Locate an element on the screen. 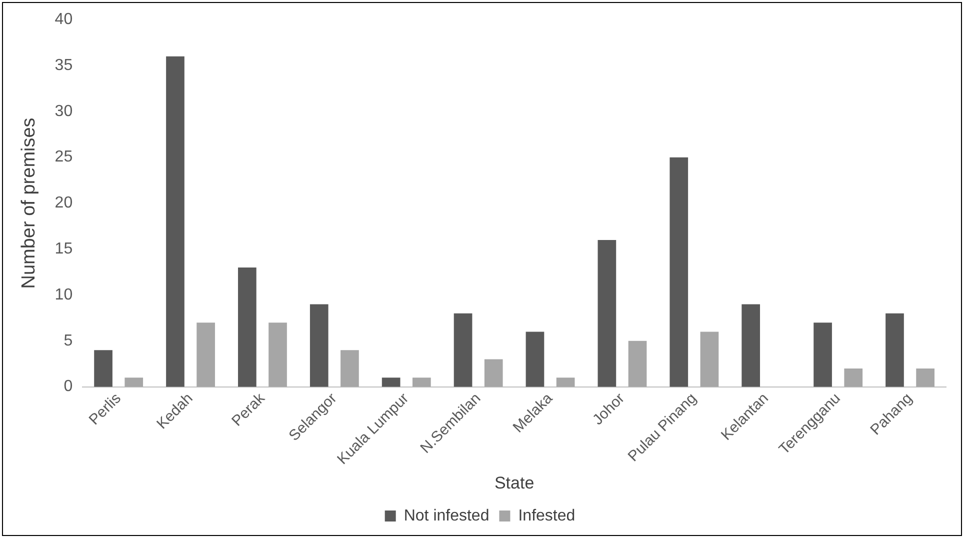 Image resolution: width=966 pixels, height=540 pixels. y-tick-label: 25 is located at coordinates (63, 157).